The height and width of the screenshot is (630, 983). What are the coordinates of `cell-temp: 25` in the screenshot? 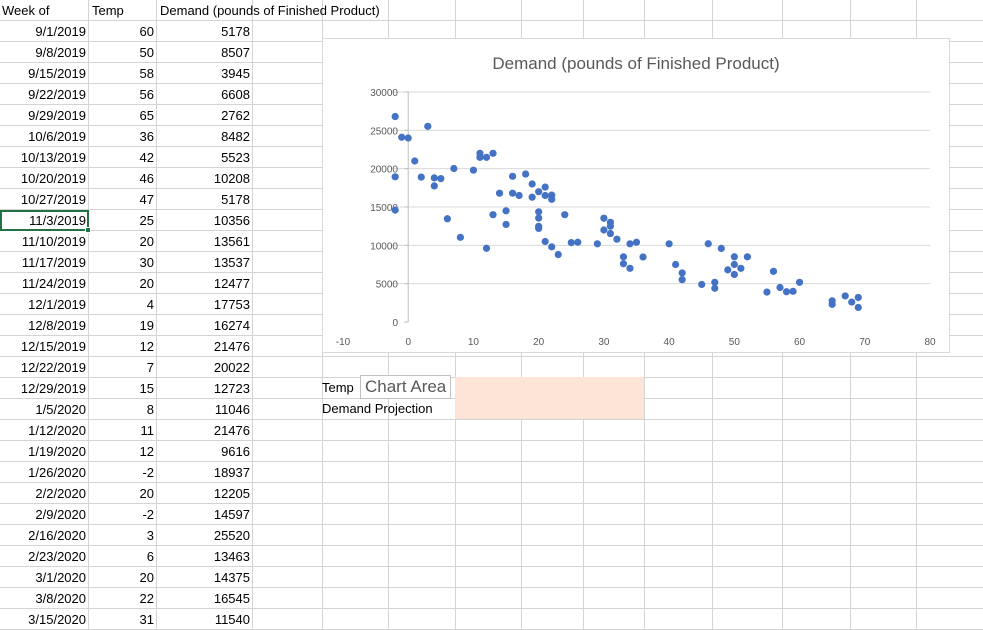 It's located at (146, 220).